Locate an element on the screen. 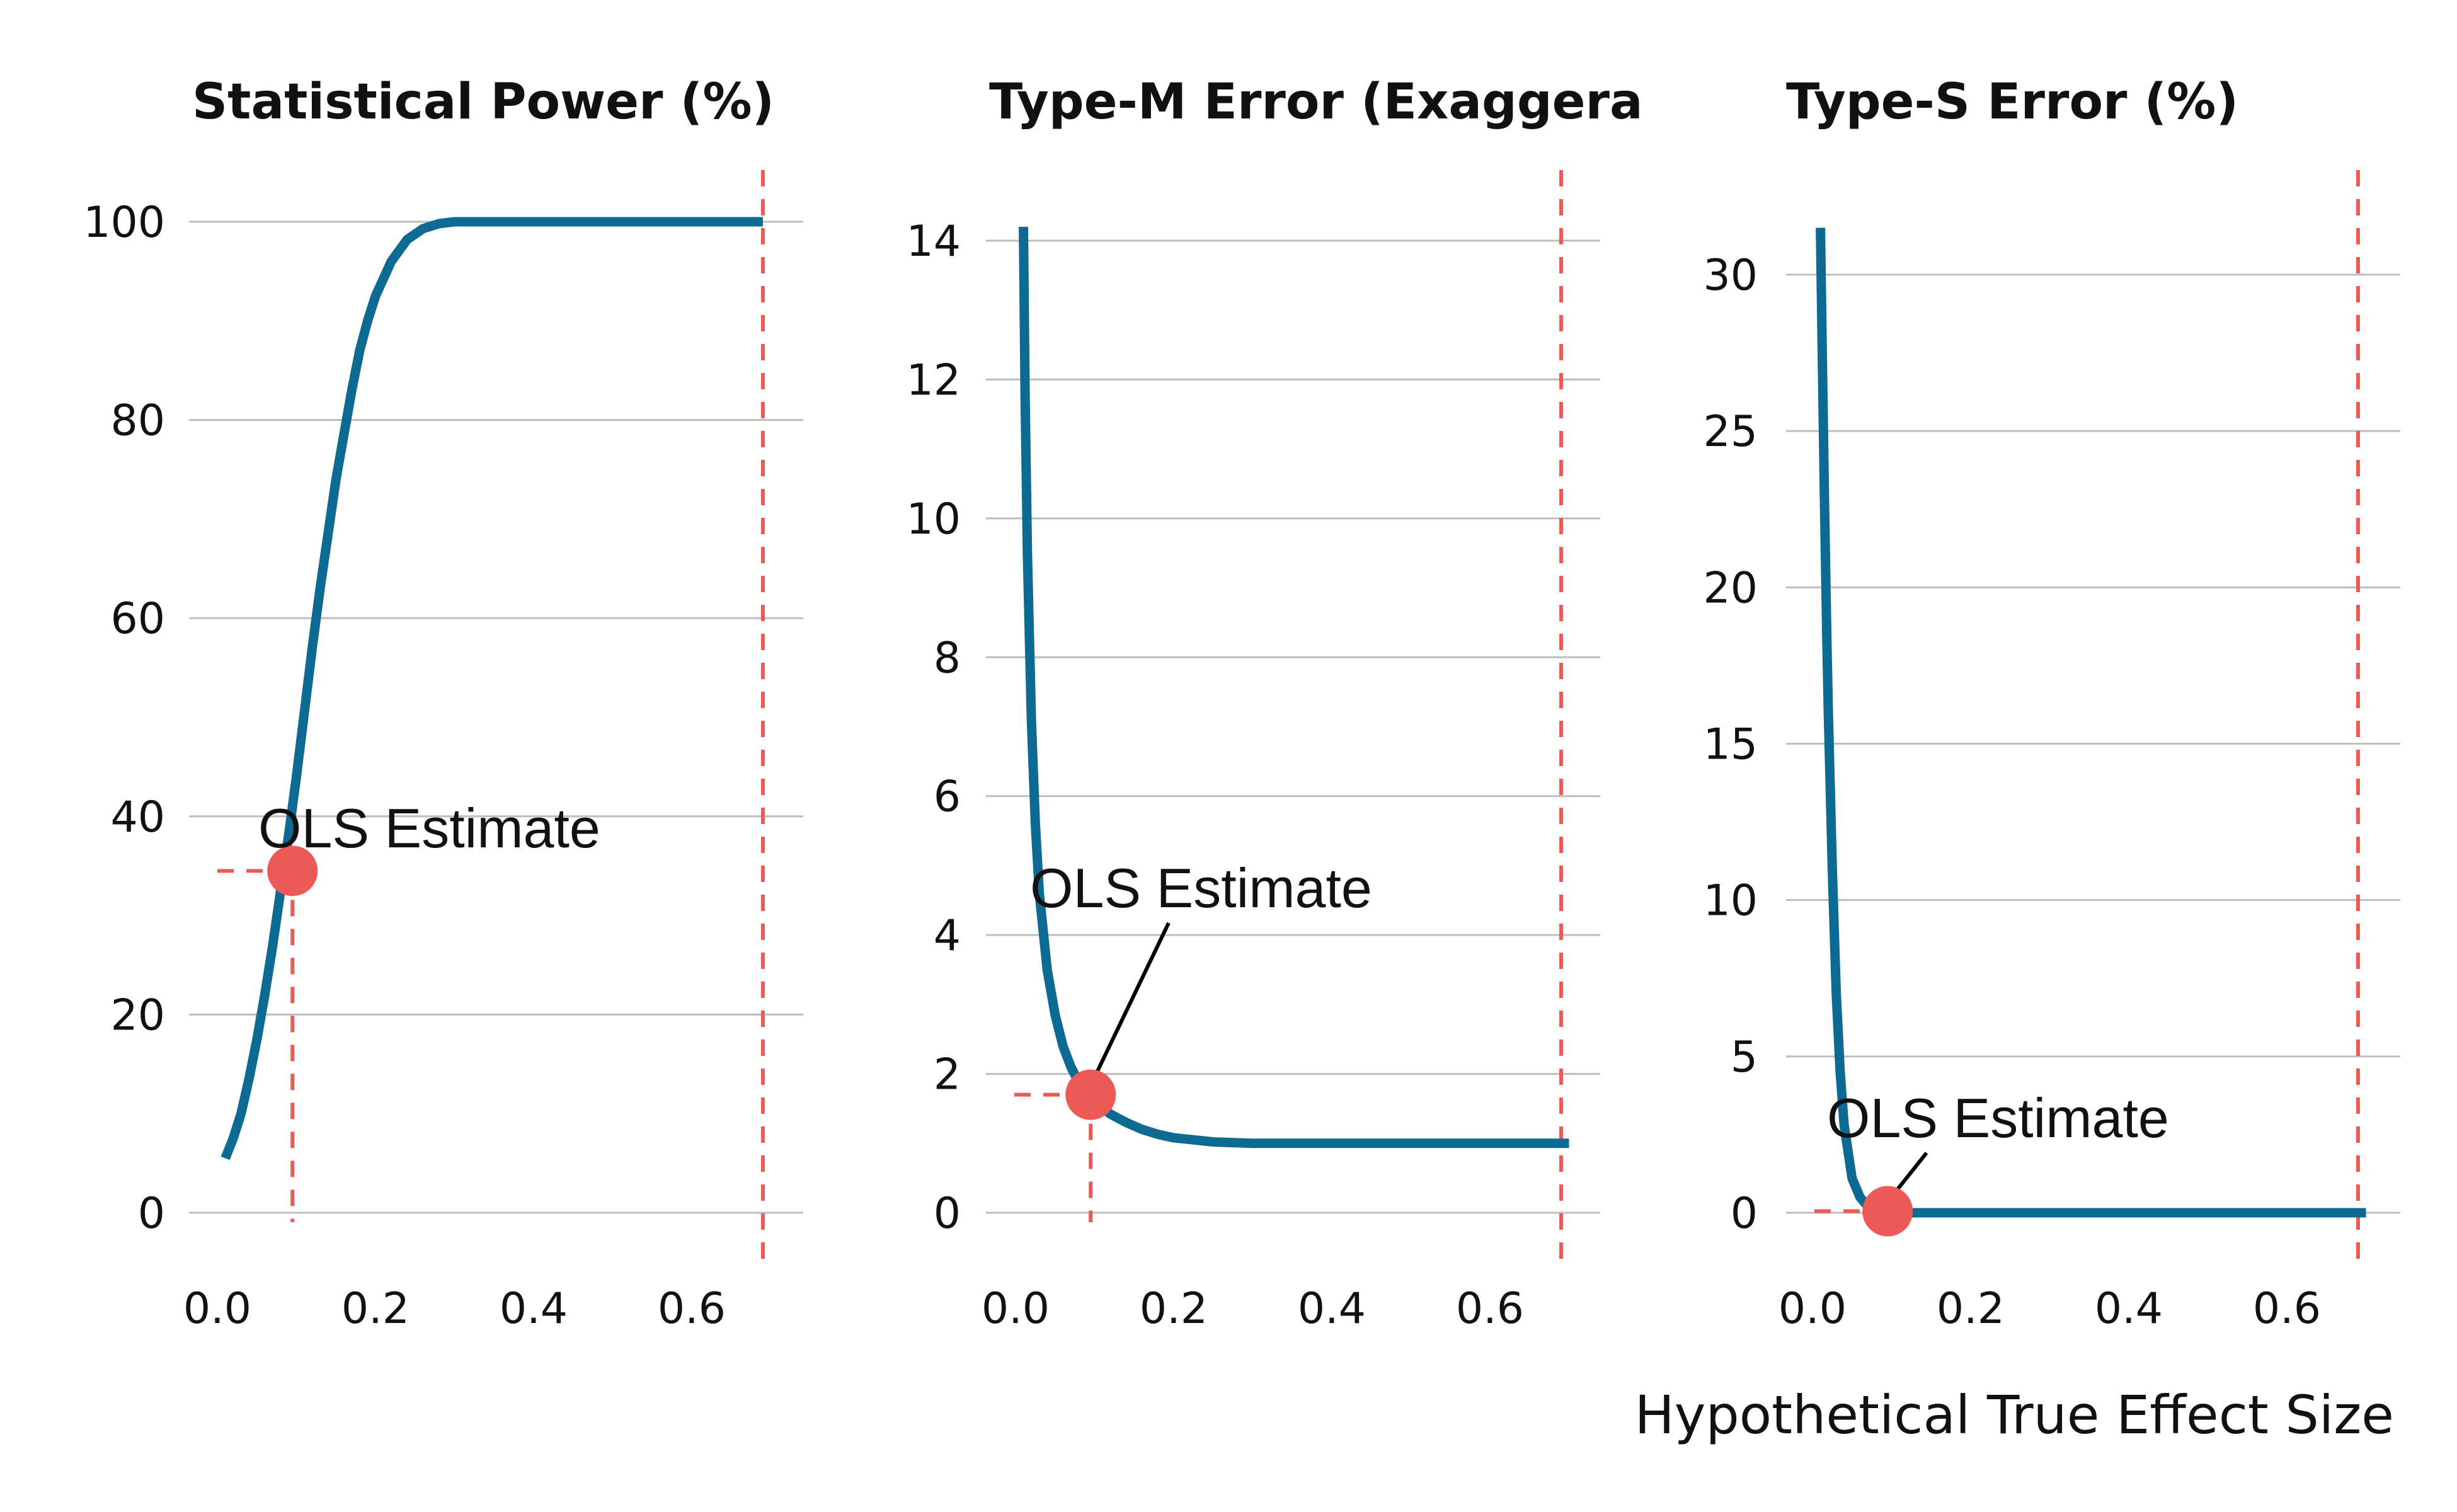 This screenshot has height=1512, width=2457. y-tick-label: 6 is located at coordinates (947, 797).